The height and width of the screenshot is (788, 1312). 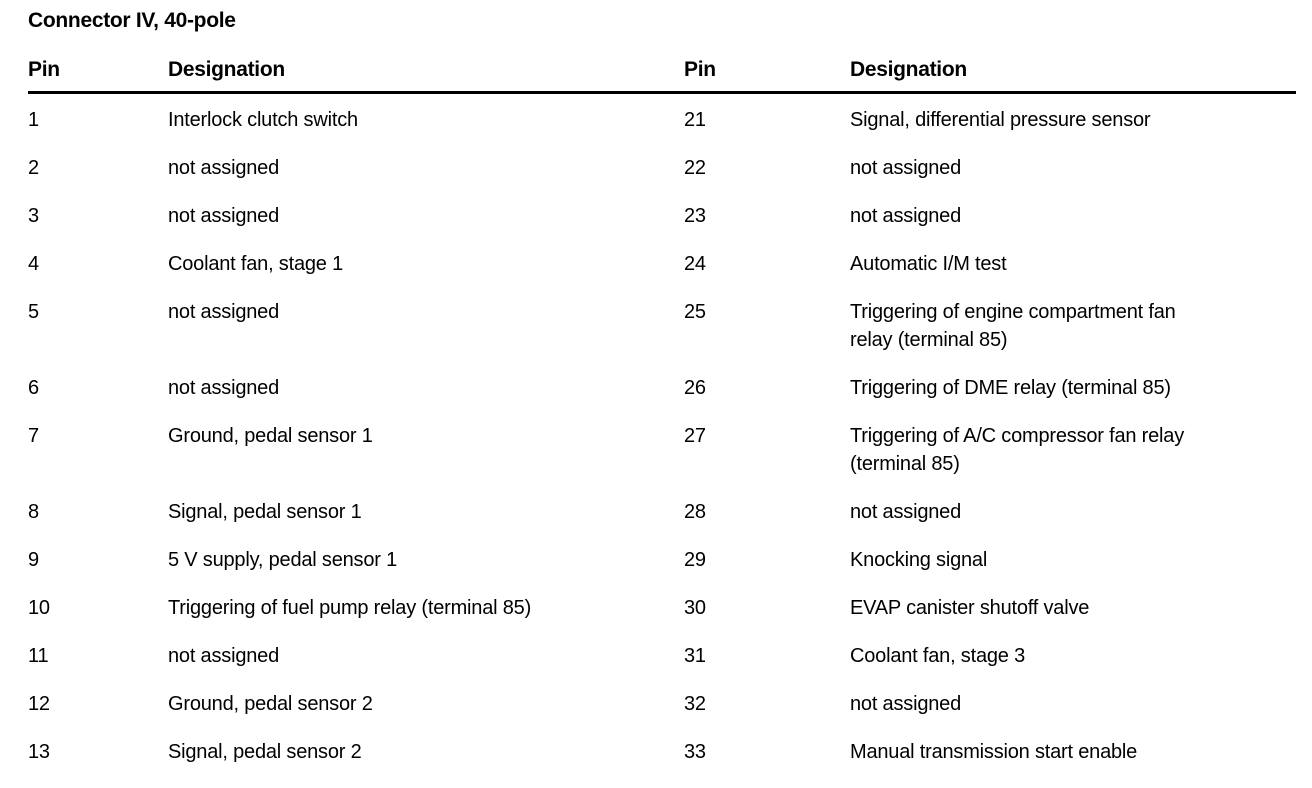 What do you see at coordinates (662, 178) in the screenshot?
I see `table-row: 2 not assigned 22 not assigned` at bounding box center [662, 178].